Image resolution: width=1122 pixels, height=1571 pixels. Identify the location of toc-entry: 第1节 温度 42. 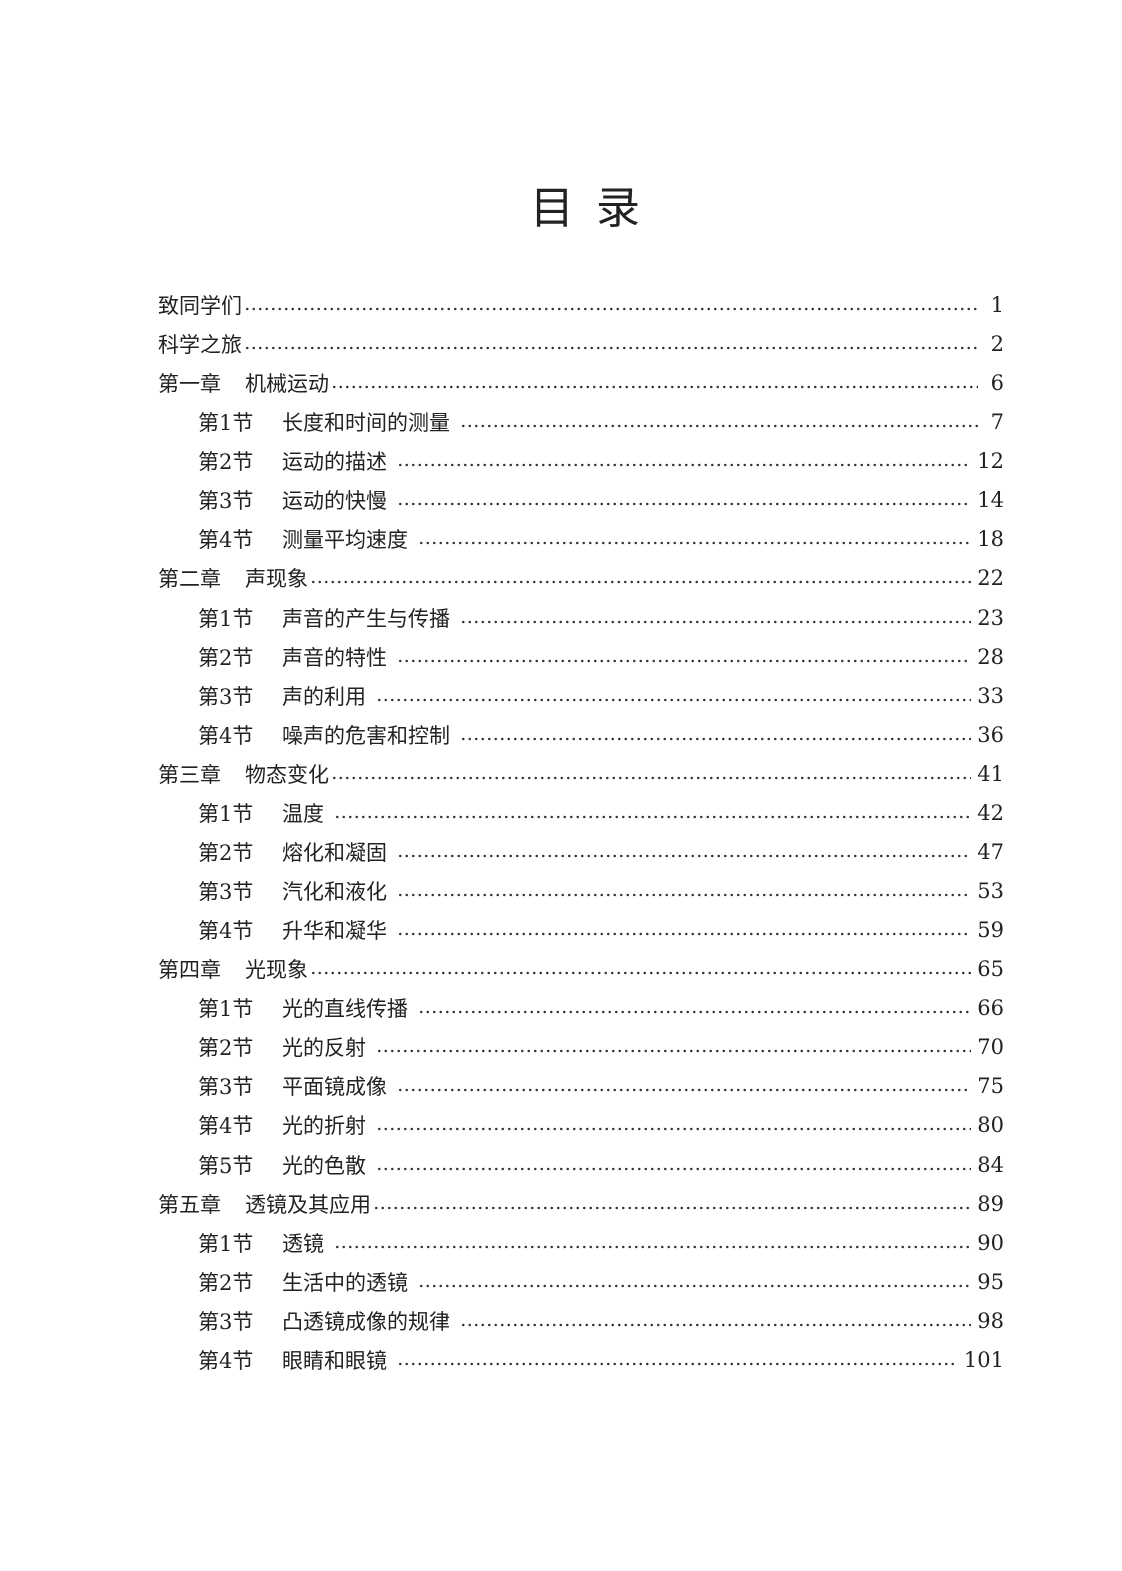
(601, 813).